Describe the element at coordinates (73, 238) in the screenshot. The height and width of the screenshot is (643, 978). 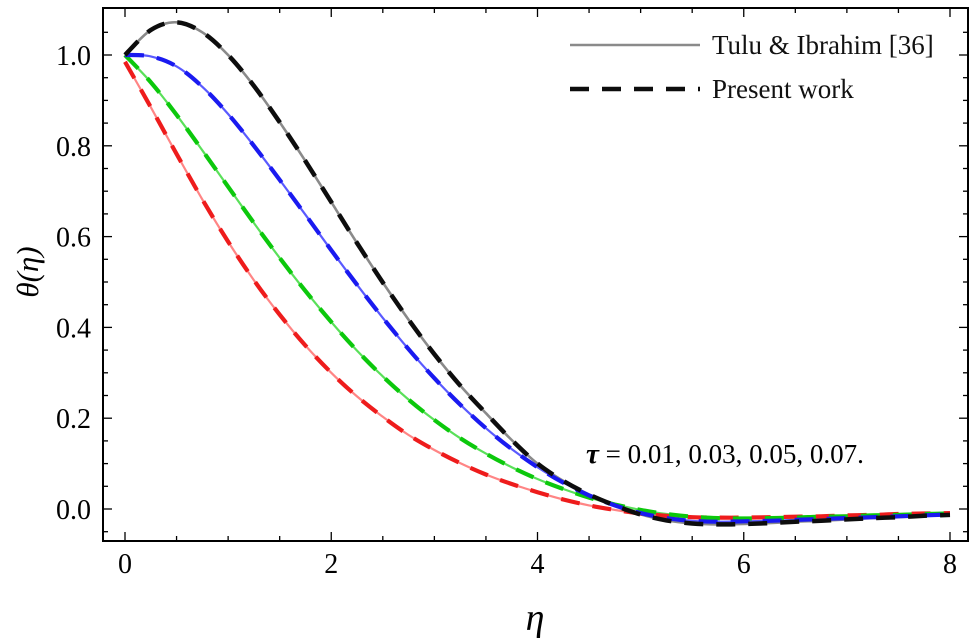
I see `y-tick-label: 0.6` at that location.